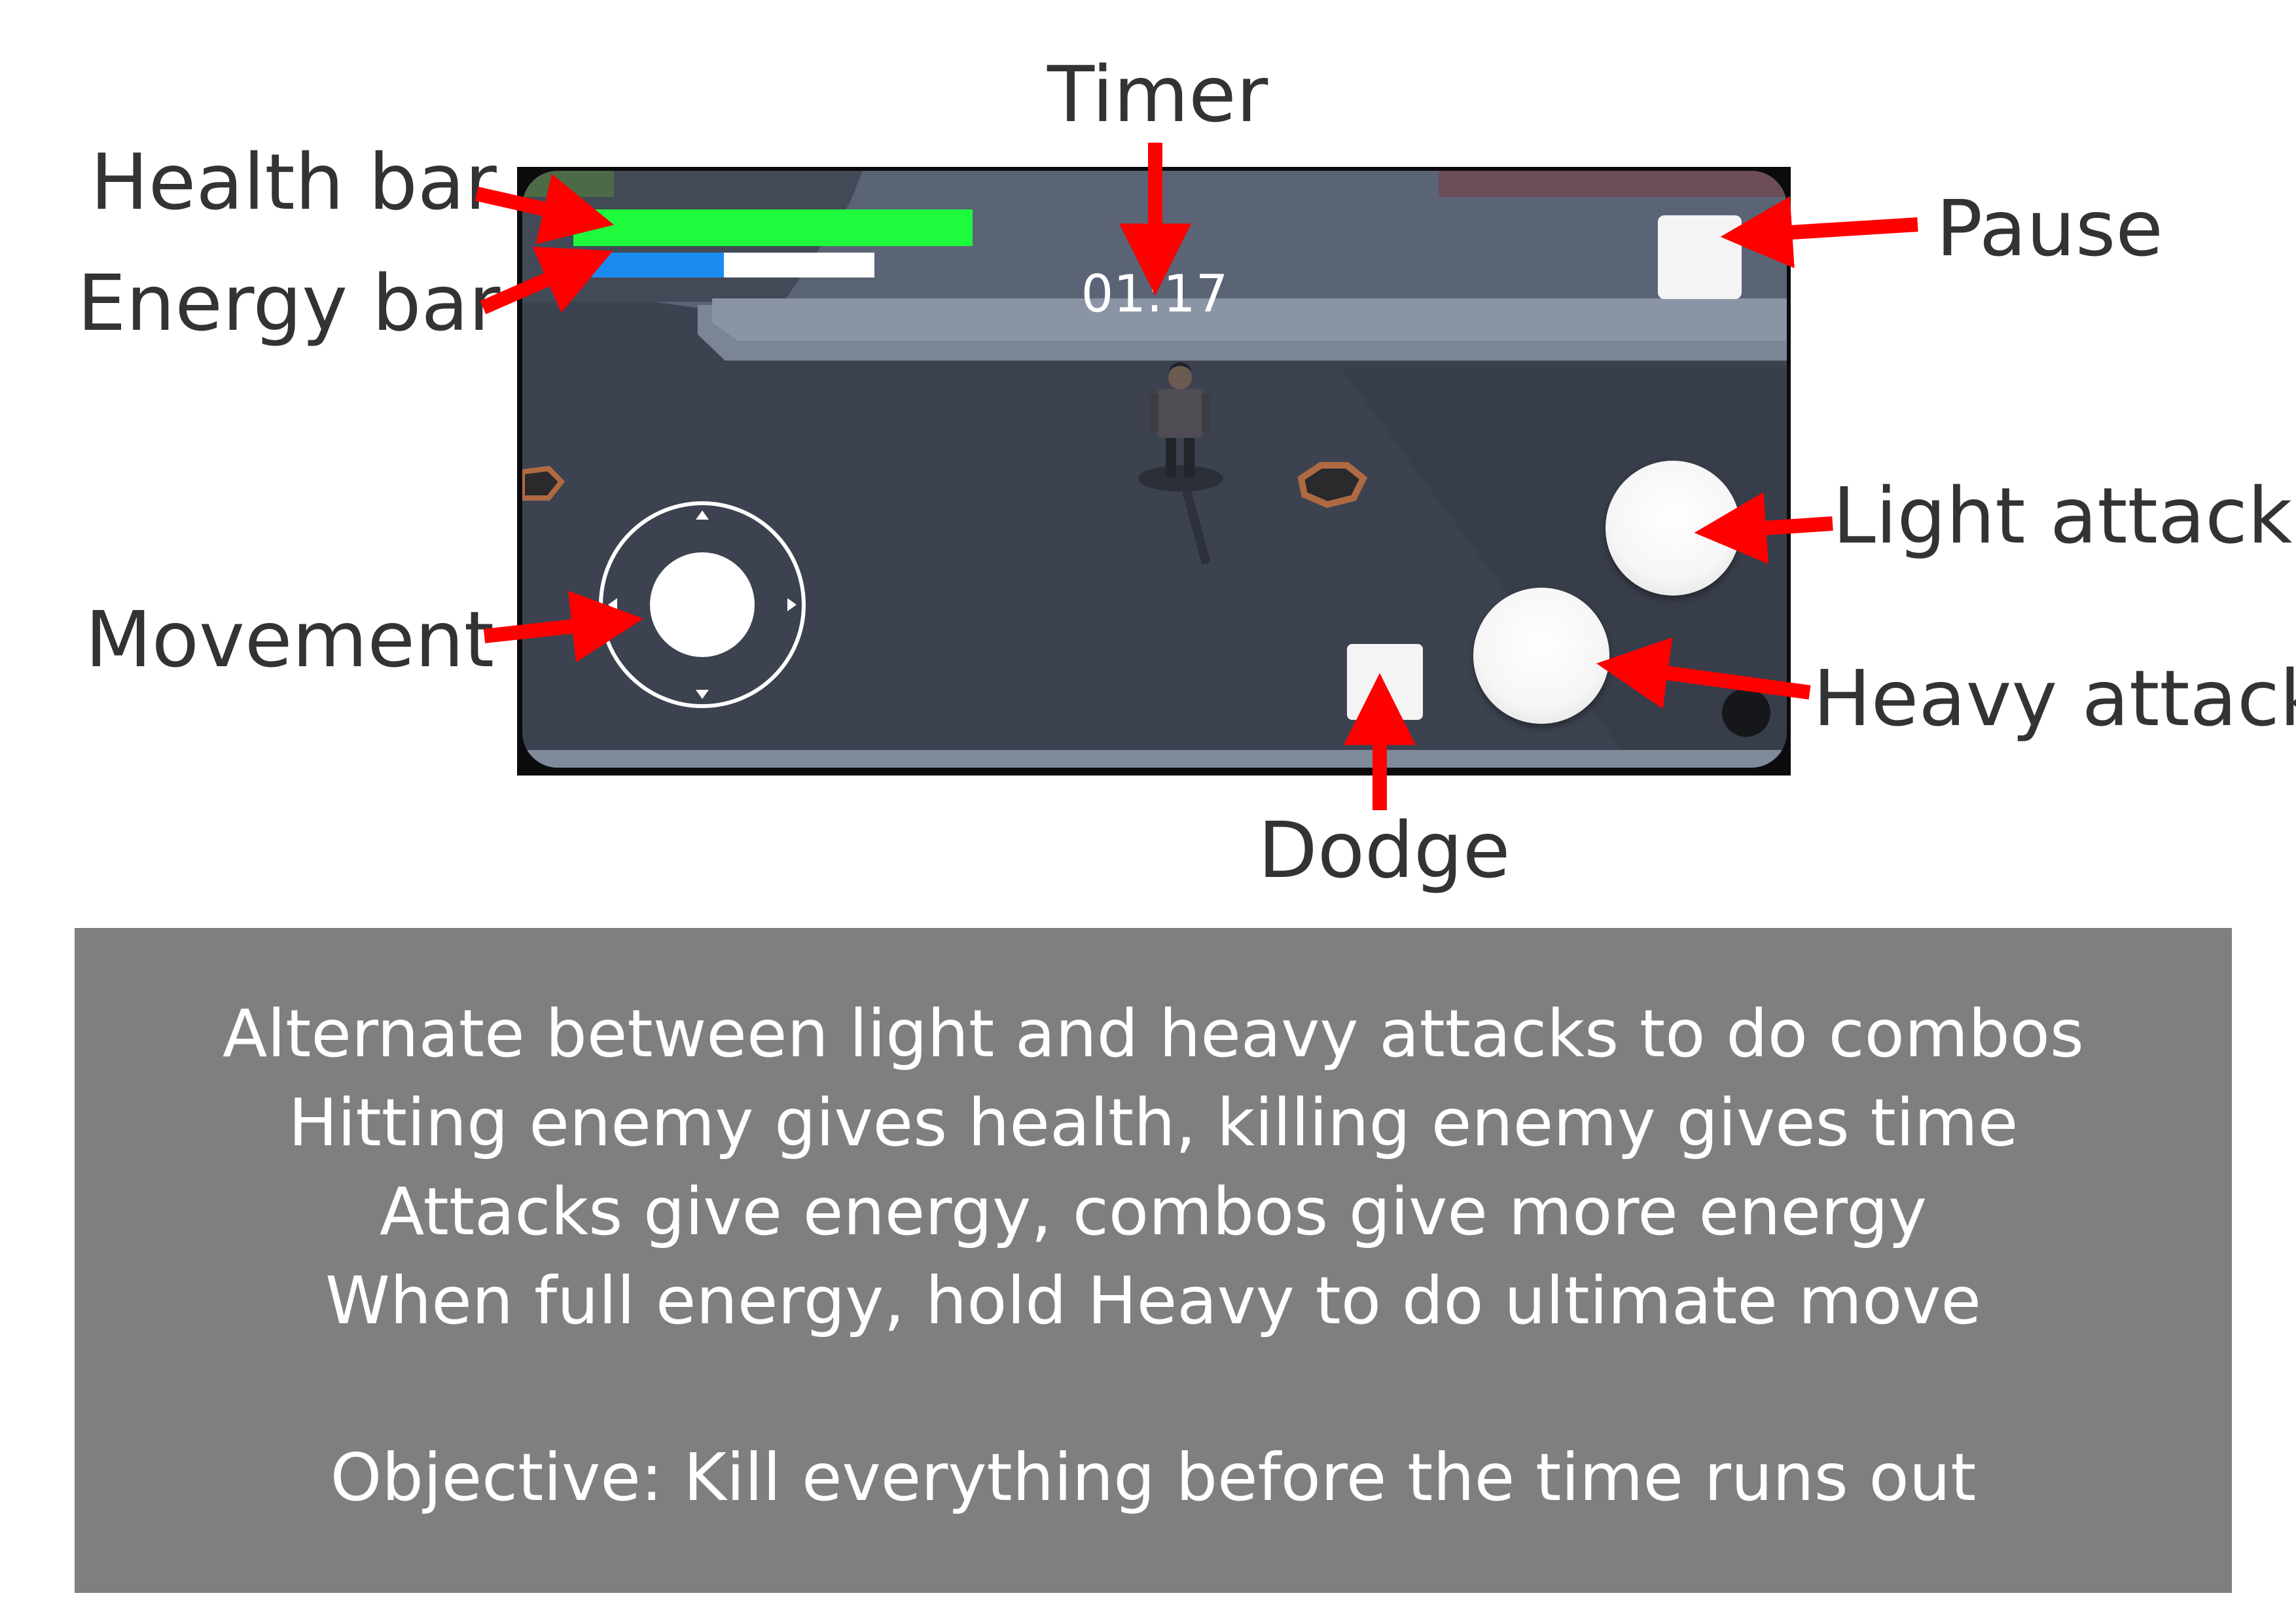 The width and height of the screenshot is (2296, 1623). I want to click on heavy-attack-arrow, so click(1703, 673).